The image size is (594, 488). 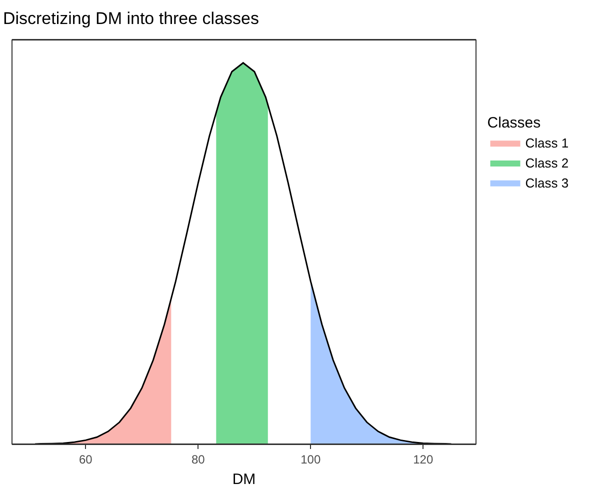 I want to click on x-tick-label: 120, so click(x=423, y=459).